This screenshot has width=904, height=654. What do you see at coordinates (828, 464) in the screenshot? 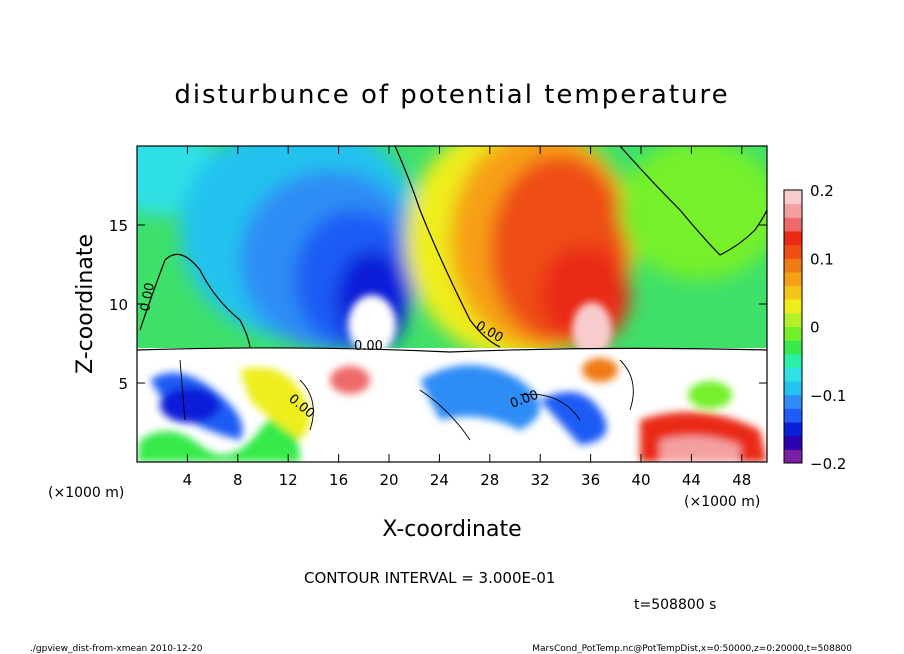
I see `colorbar-tick-label: −0.2` at bounding box center [828, 464].